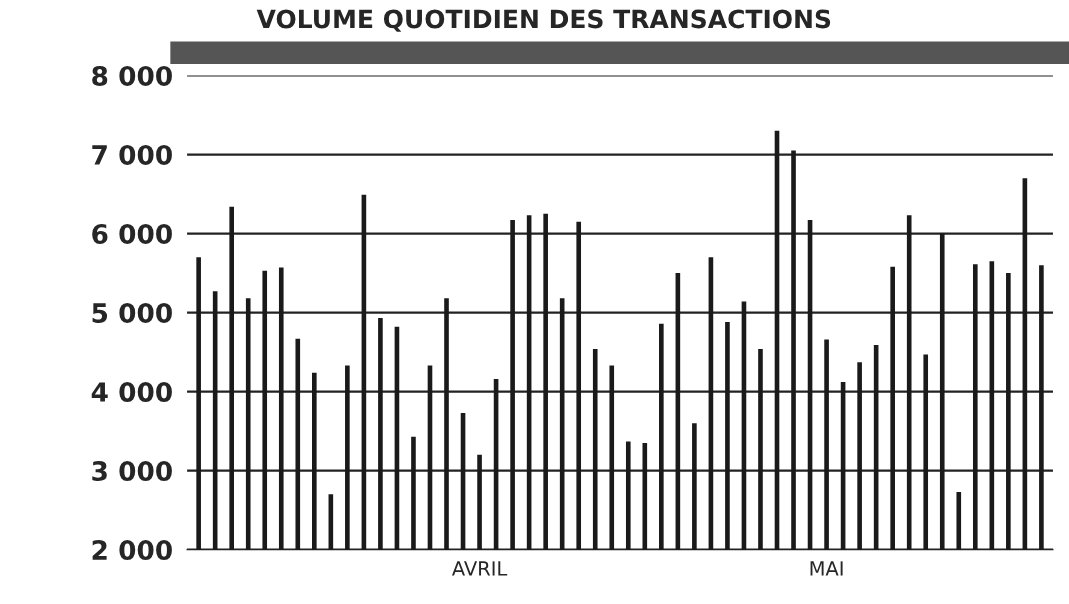  Describe the element at coordinates (132, 233) in the screenshot. I see `y-tick-label: 6 000` at that location.